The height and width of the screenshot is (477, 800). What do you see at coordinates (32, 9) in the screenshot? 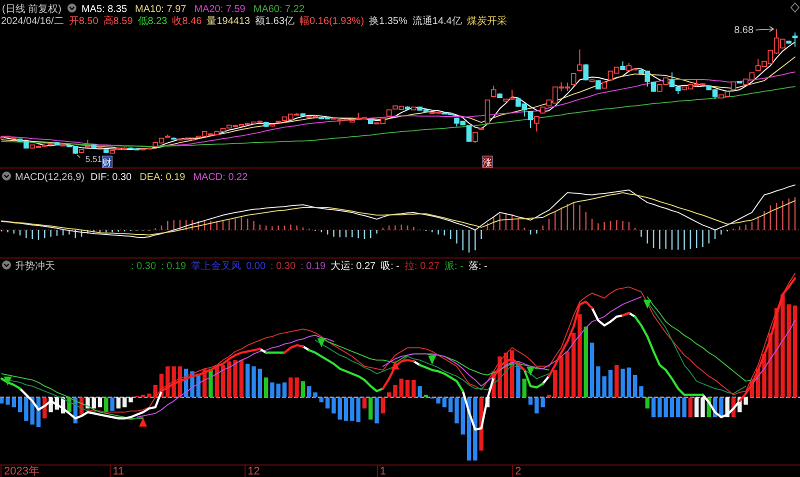
I see `title: (日线 前复权)` at bounding box center [32, 9].